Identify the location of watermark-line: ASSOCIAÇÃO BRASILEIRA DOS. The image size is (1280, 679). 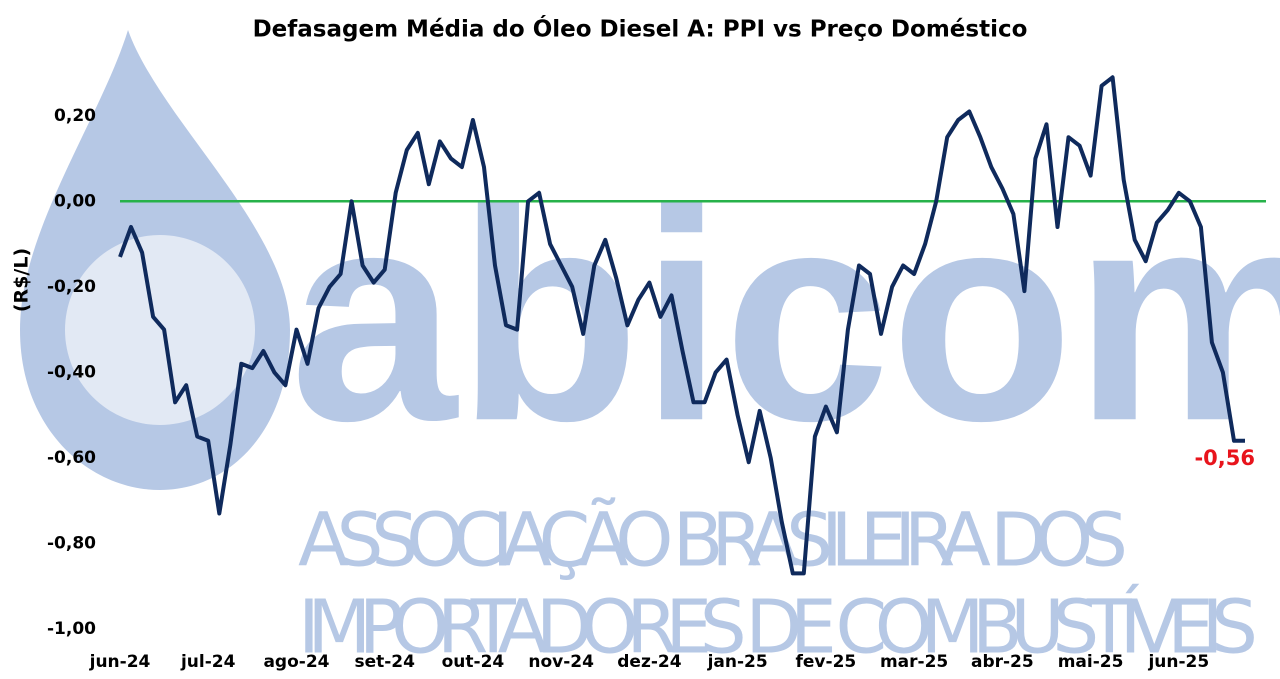
(713, 540).